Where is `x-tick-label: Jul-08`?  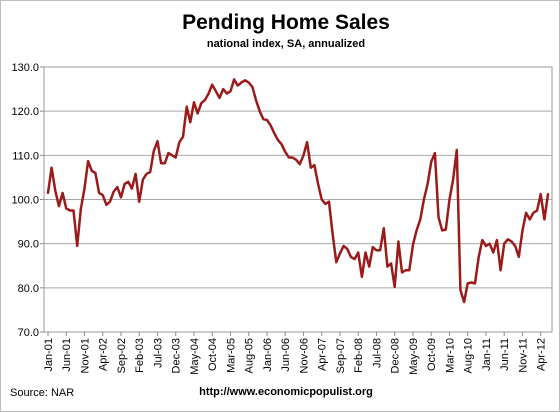
x-tick-label: Jul-08 is located at coordinates (377, 353).